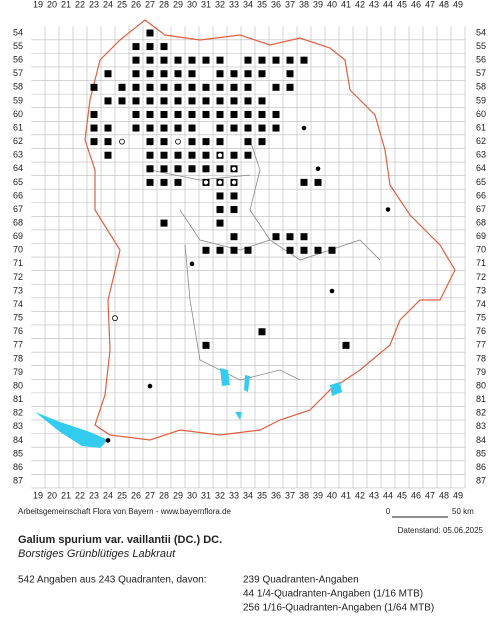 Image resolution: width=500 pixels, height=620 pixels. Describe the element at coordinates (374, 495) in the screenshot. I see `column-label: 43` at that location.